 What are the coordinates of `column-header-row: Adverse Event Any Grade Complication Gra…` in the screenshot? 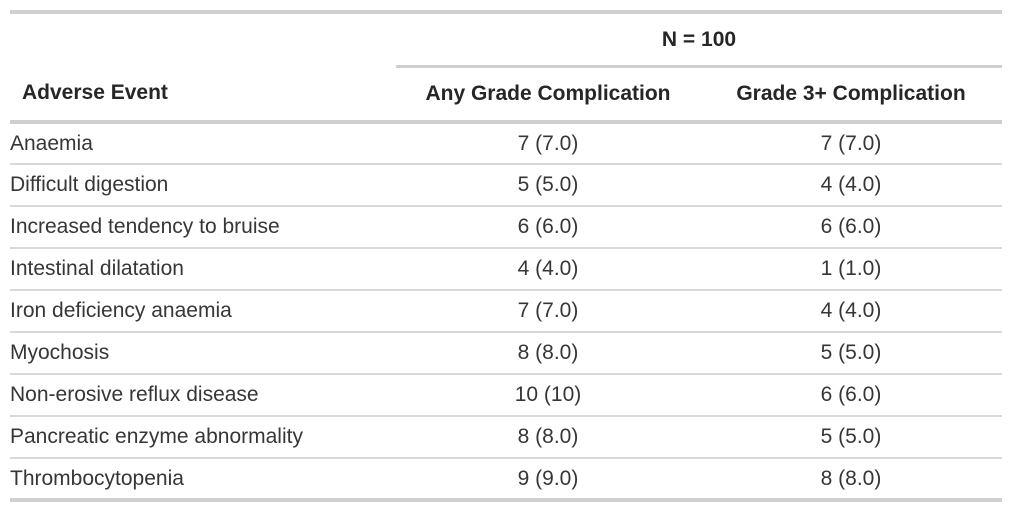 It's located at (506, 95).